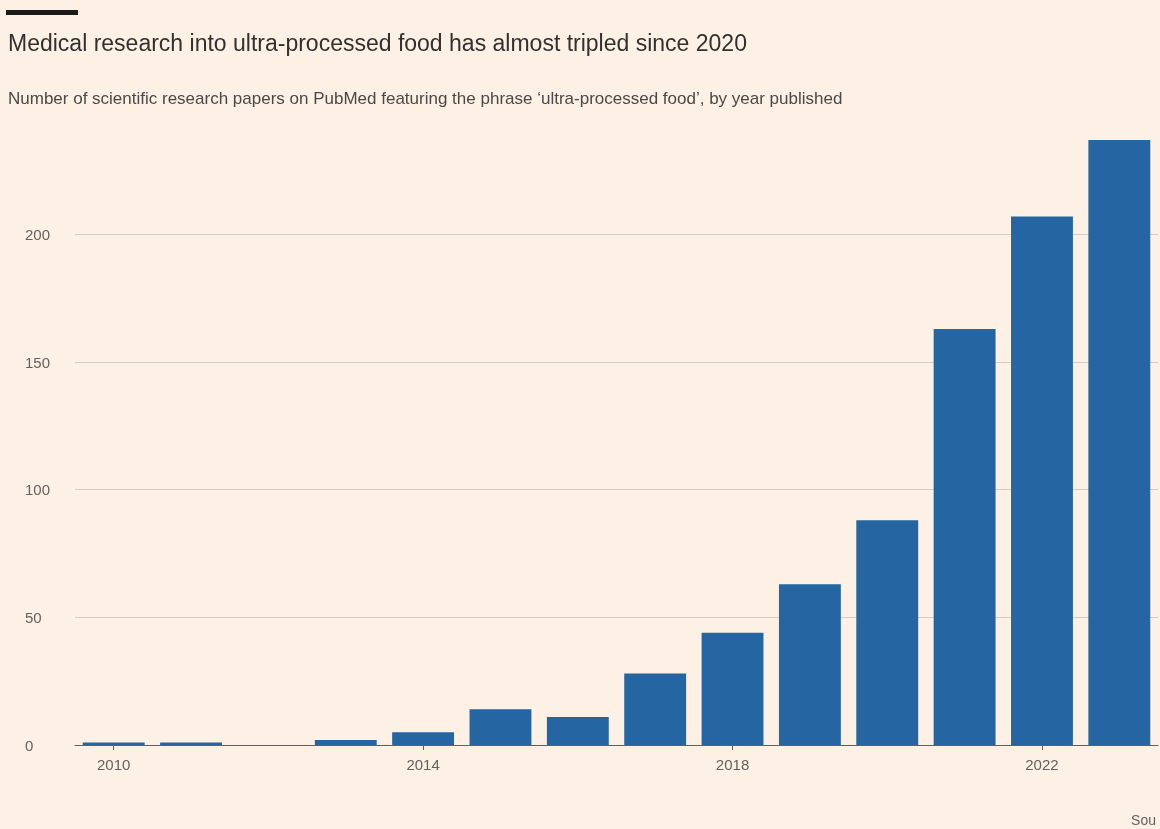 The image size is (1160, 829). What do you see at coordinates (113, 764) in the screenshot?
I see `x-tick-label: 2010` at bounding box center [113, 764].